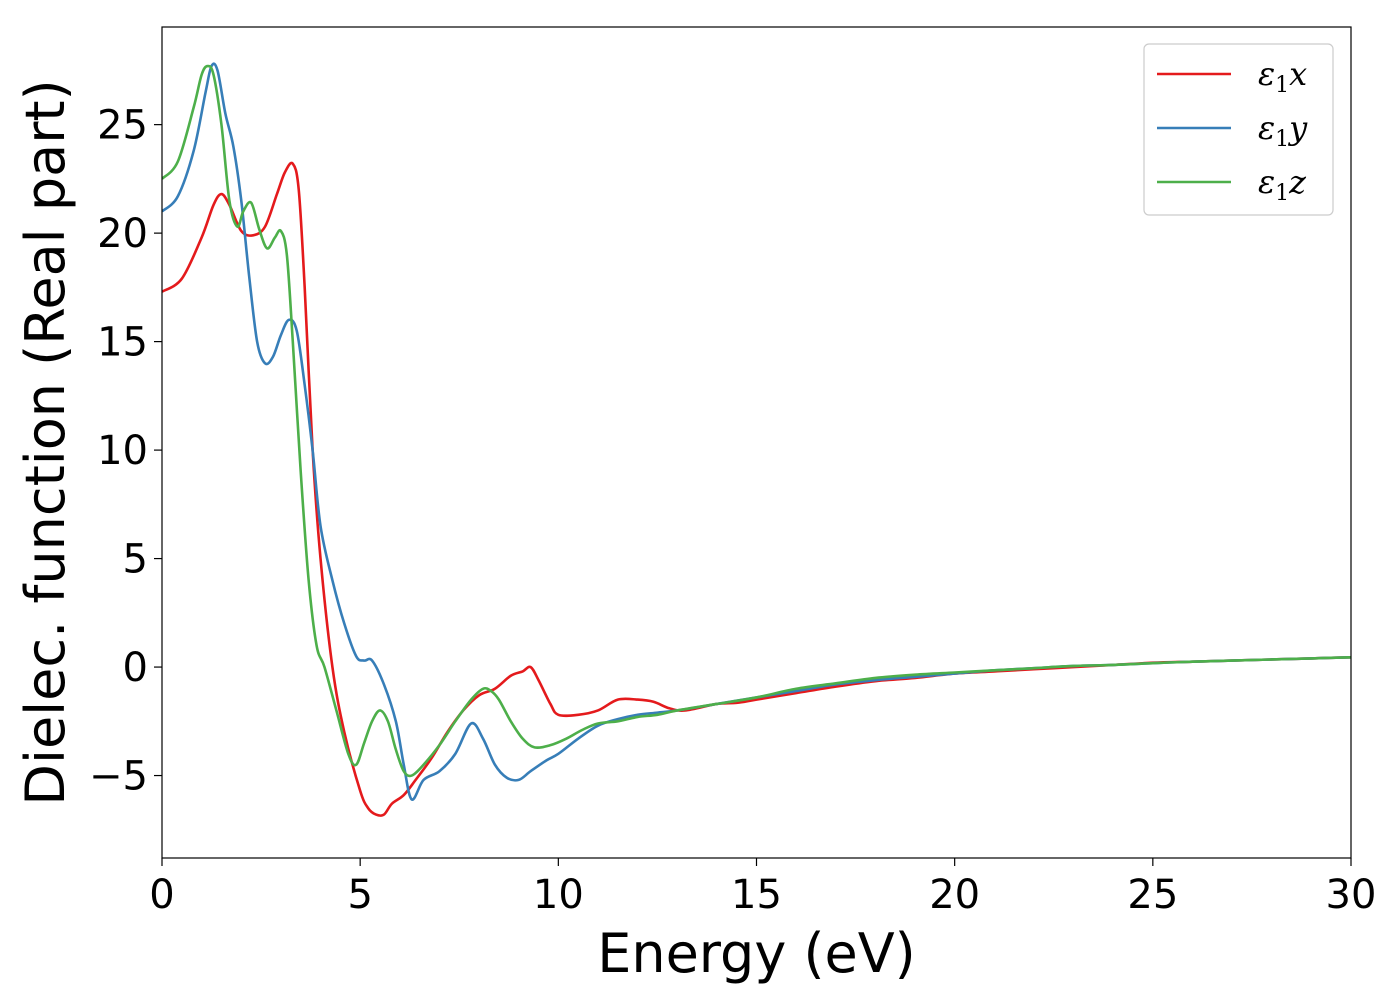 The width and height of the screenshot is (1400, 1000). I want to click on y-tick-label: 20, so click(122, 234).